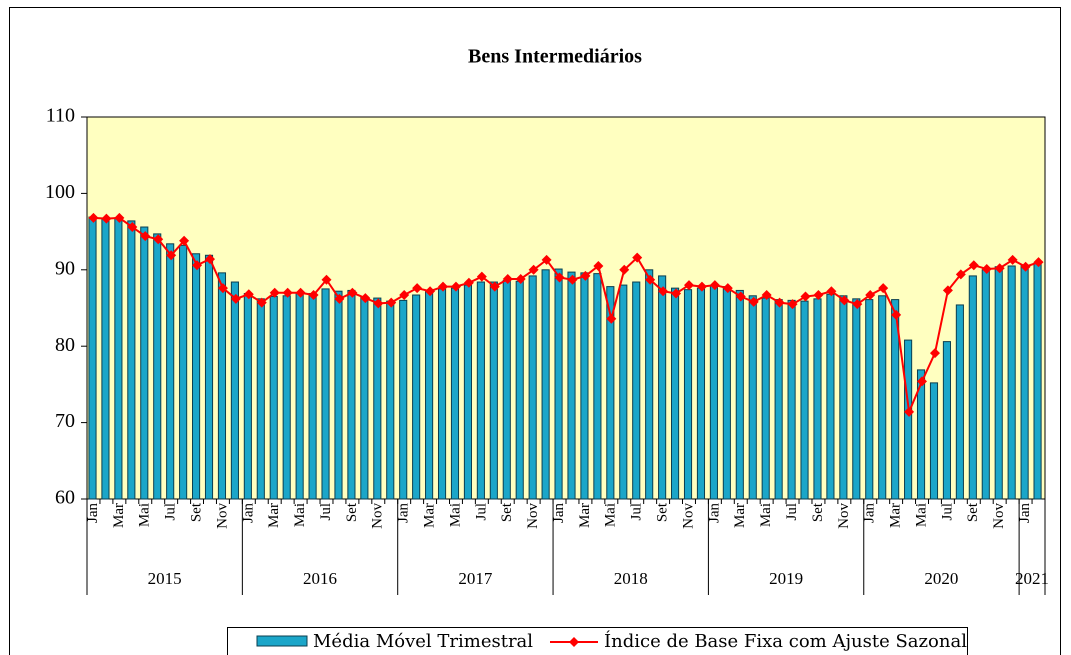  I want to click on year-label: 2017, so click(475, 578).